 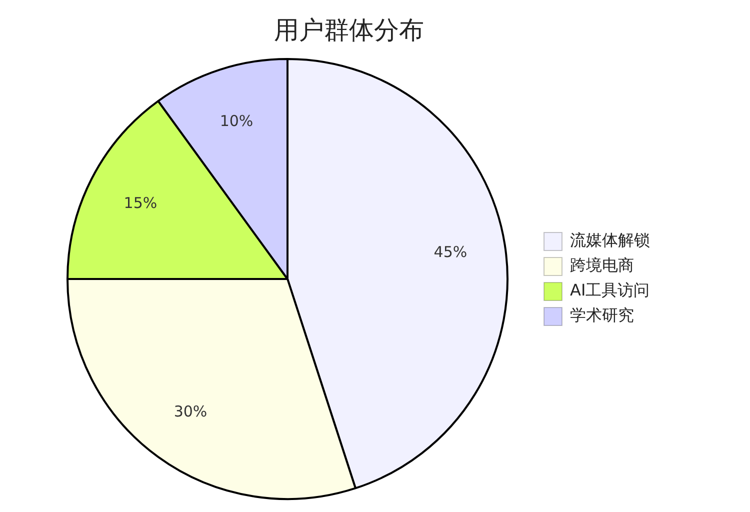 I want to click on legend-label: 学术研究, so click(x=602, y=315).